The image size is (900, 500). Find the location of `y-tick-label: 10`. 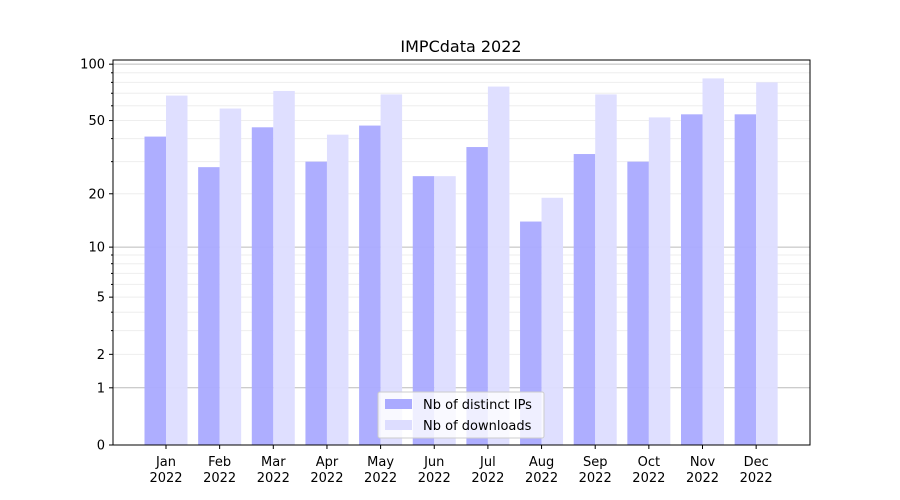

y-tick-label: 10 is located at coordinates (96, 248).